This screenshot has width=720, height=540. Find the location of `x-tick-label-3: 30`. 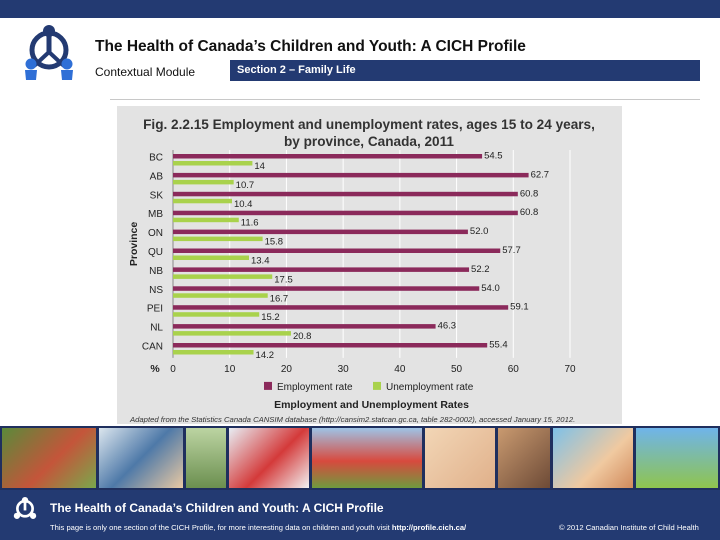

x-tick-label-3: 30 is located at coordinates (344, 369).